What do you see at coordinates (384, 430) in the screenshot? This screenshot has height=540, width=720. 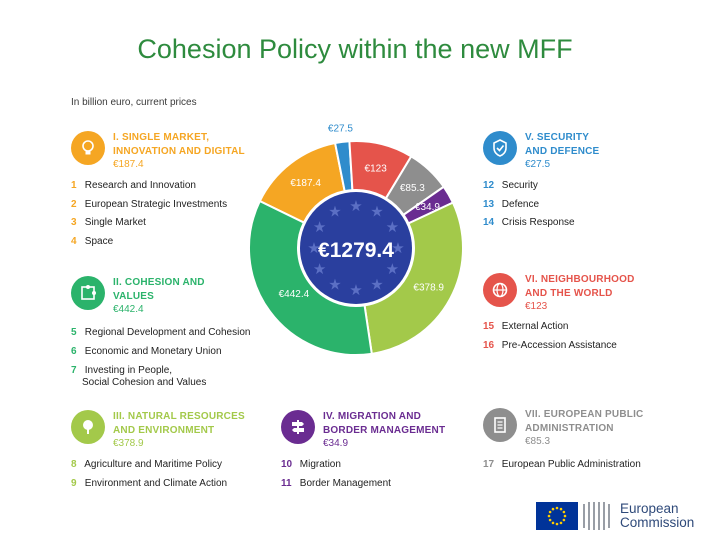 I see `heading-line2: BORDER MANAGEMENT` at bounding box center [384, 430].